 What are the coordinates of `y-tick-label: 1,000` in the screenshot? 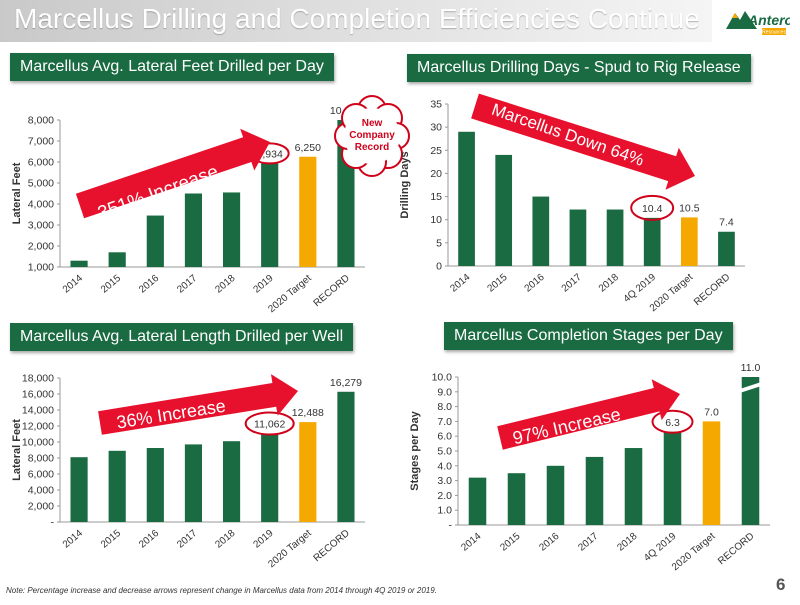 It's located at (41, 268).